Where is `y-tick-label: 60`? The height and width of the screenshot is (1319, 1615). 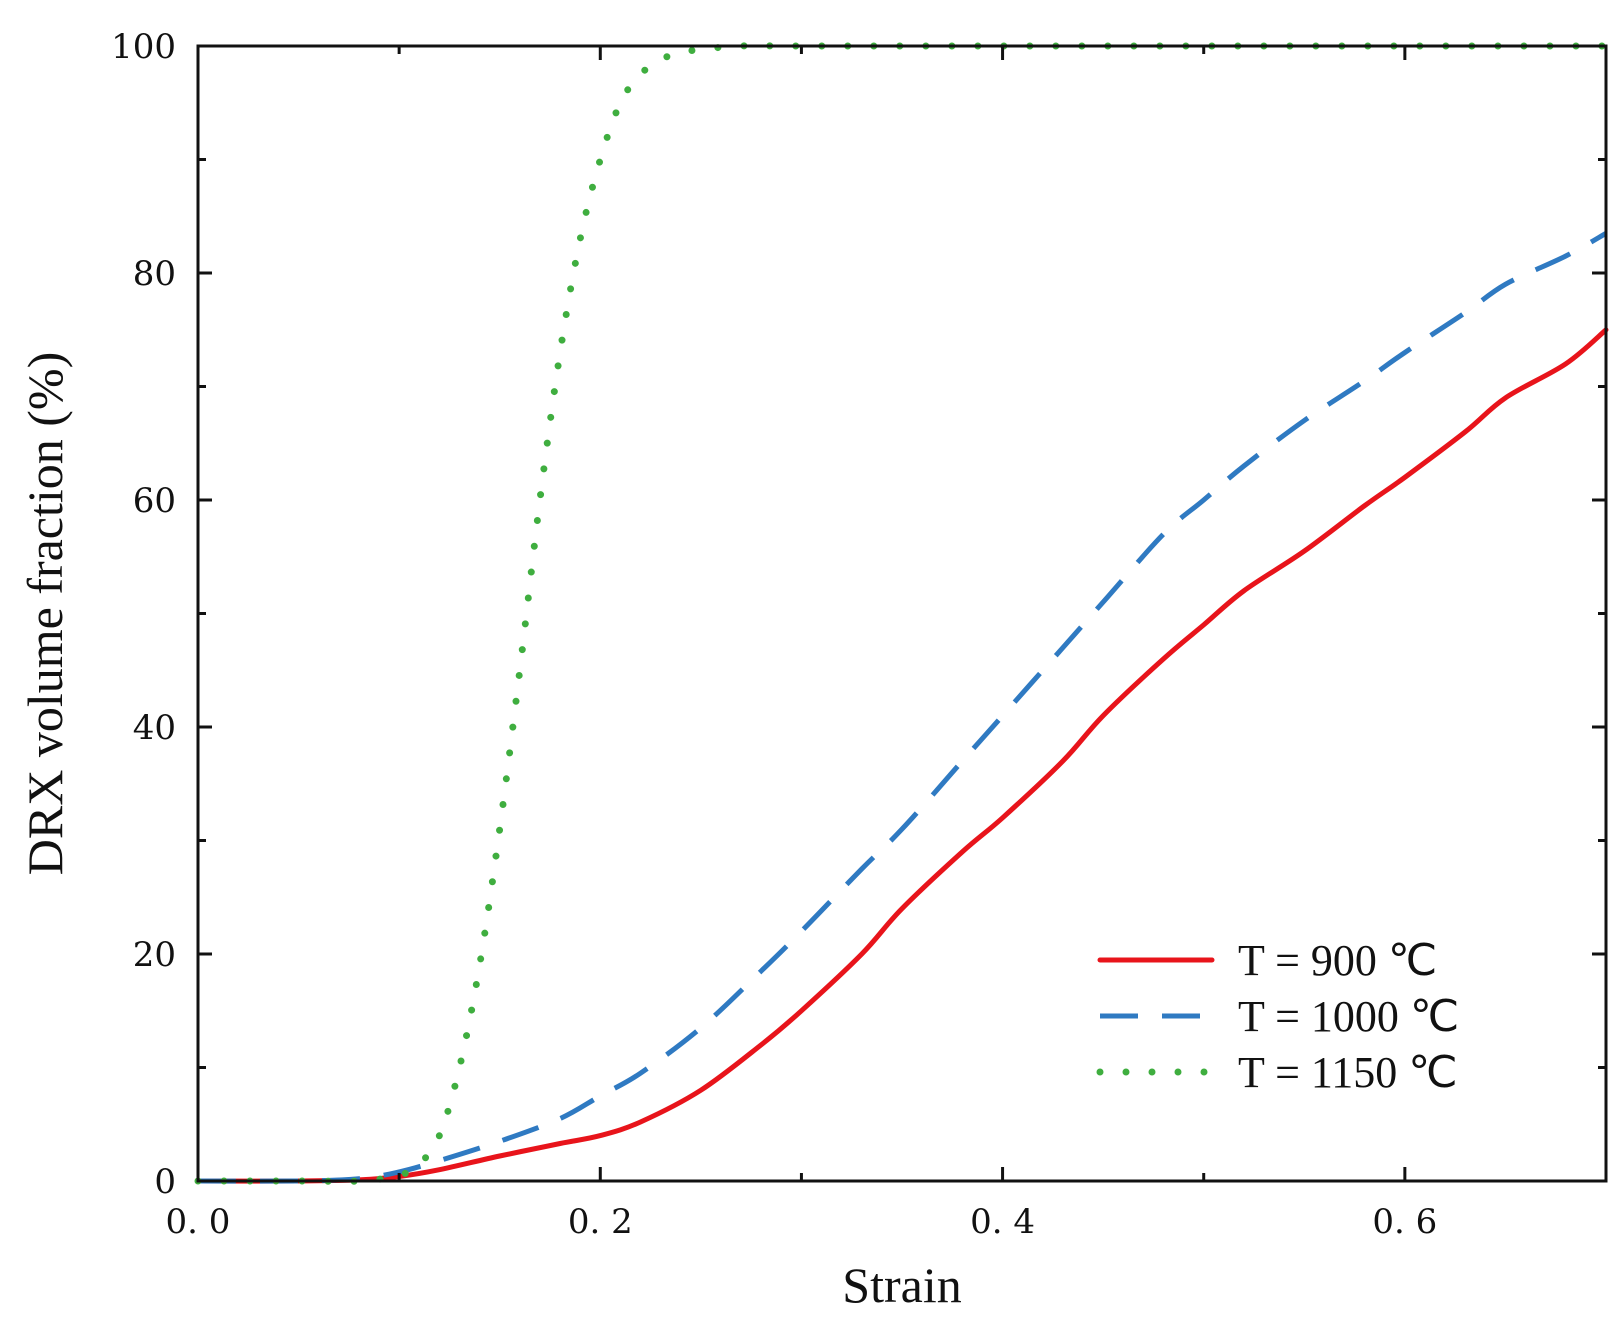 y-tick-label: 60 is located at coordinates (154, 501).